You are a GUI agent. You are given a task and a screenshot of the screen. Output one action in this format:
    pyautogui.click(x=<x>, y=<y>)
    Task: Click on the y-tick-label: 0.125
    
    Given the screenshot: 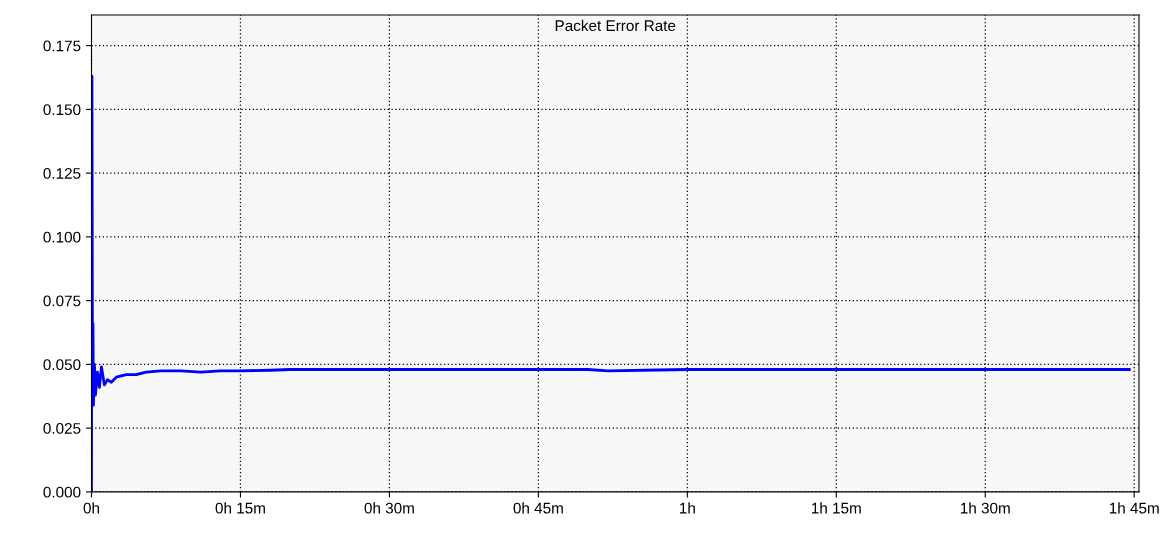 What is the action you would take?
    pyautogui.click(x=62, y=173)
    